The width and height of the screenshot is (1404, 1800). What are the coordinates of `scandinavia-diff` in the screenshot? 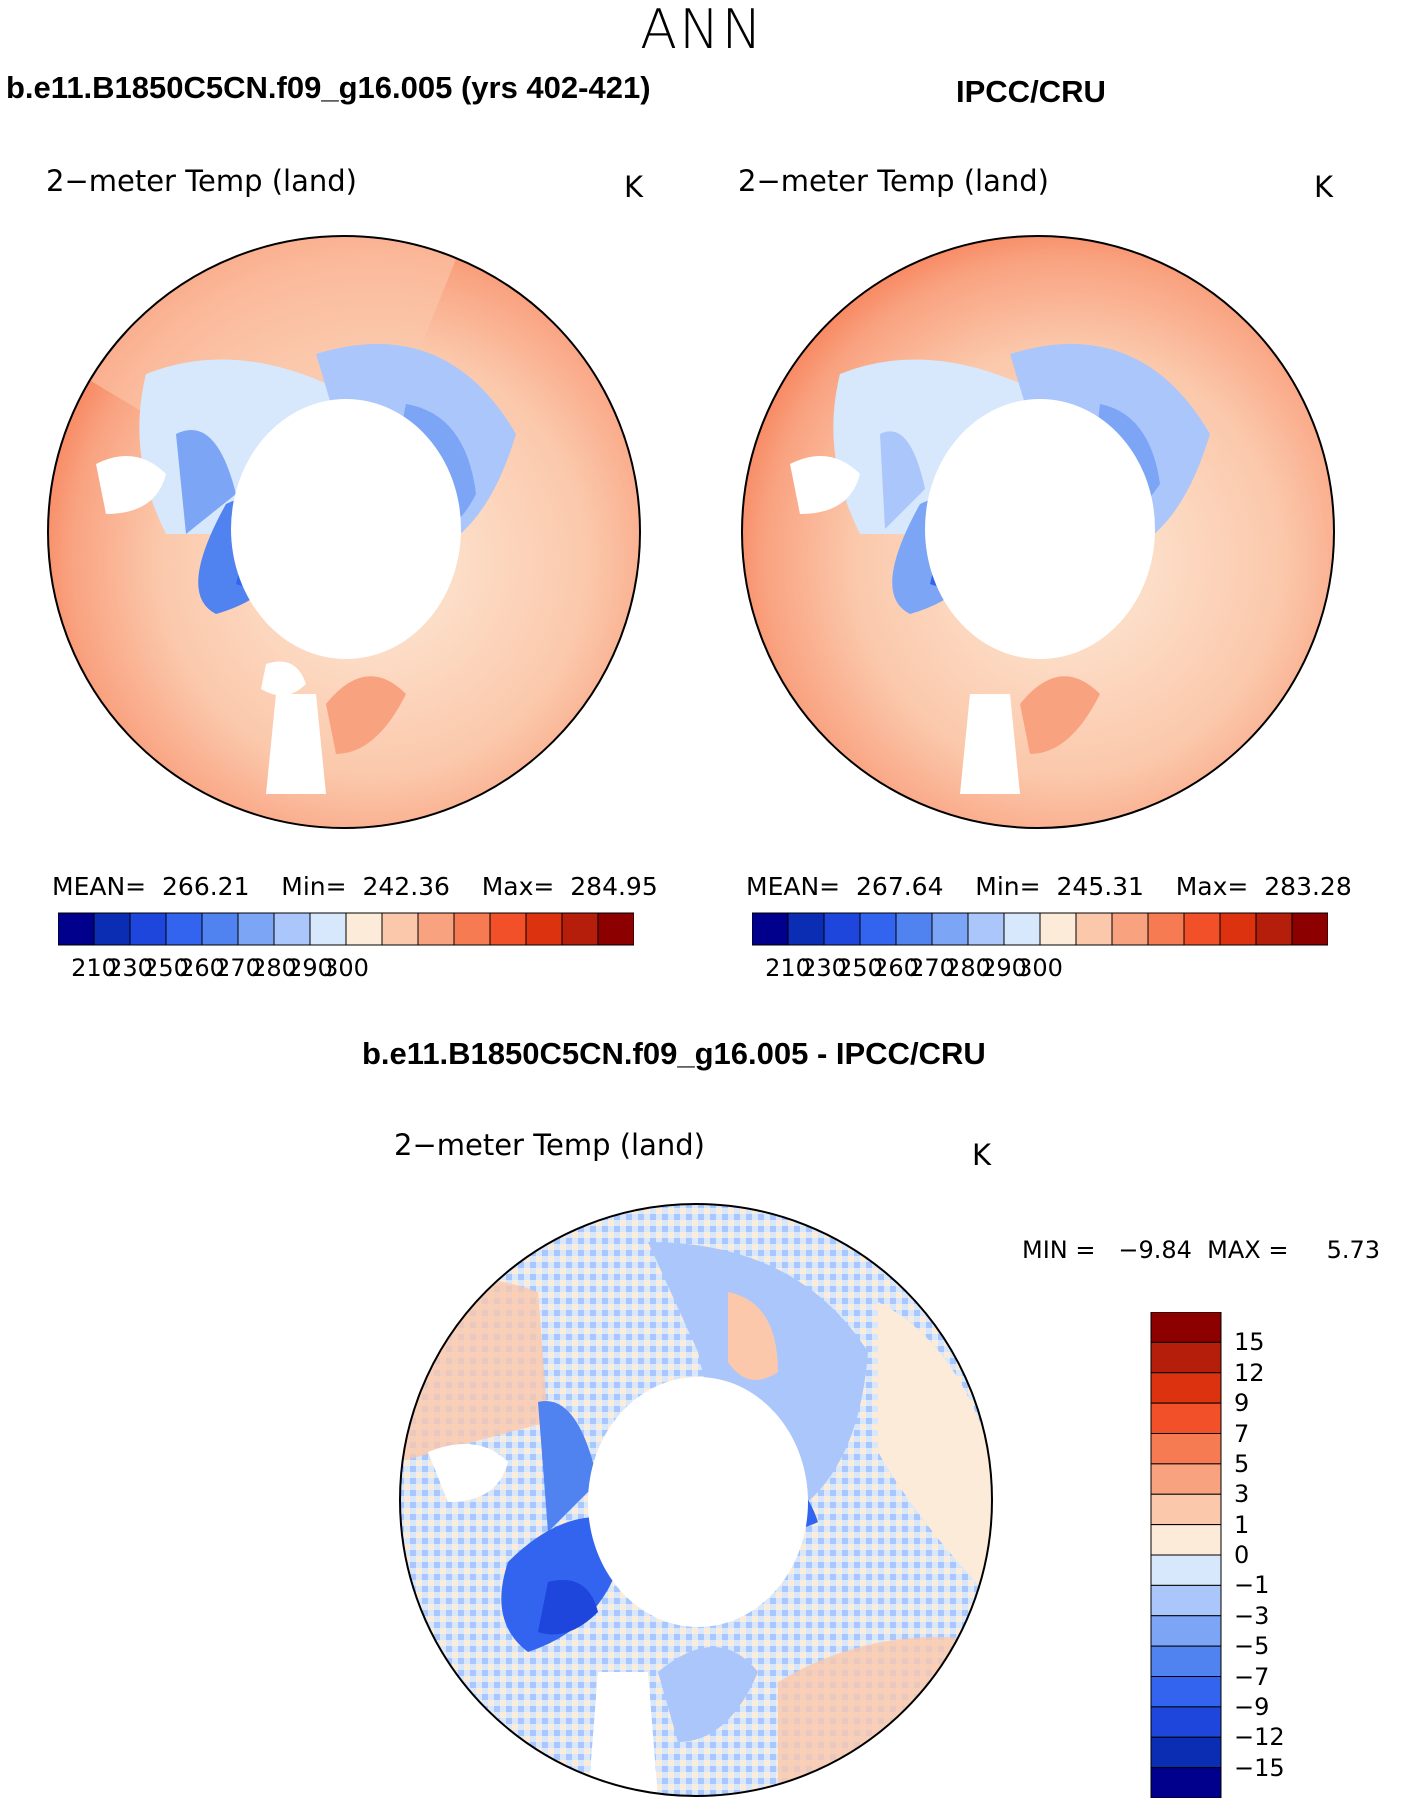 It's located at (708, 1694).